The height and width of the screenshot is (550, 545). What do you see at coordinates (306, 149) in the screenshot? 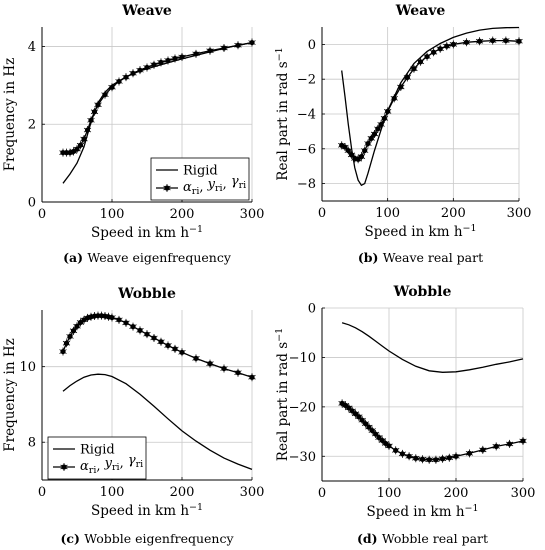
I see `y-tick-label: −6` at bounding box center [306, 149].